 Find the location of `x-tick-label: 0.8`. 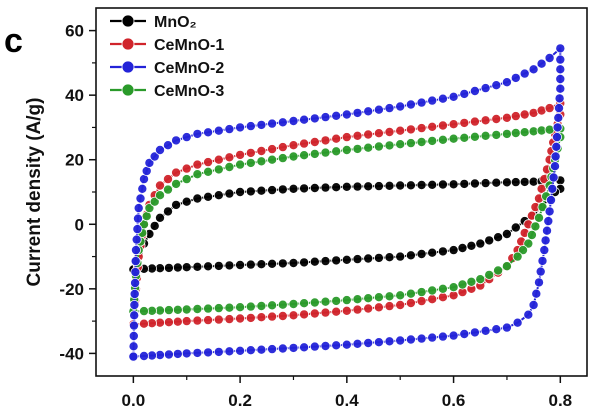

x-tick-label: 0.8 is located at coordinates (560, 400).